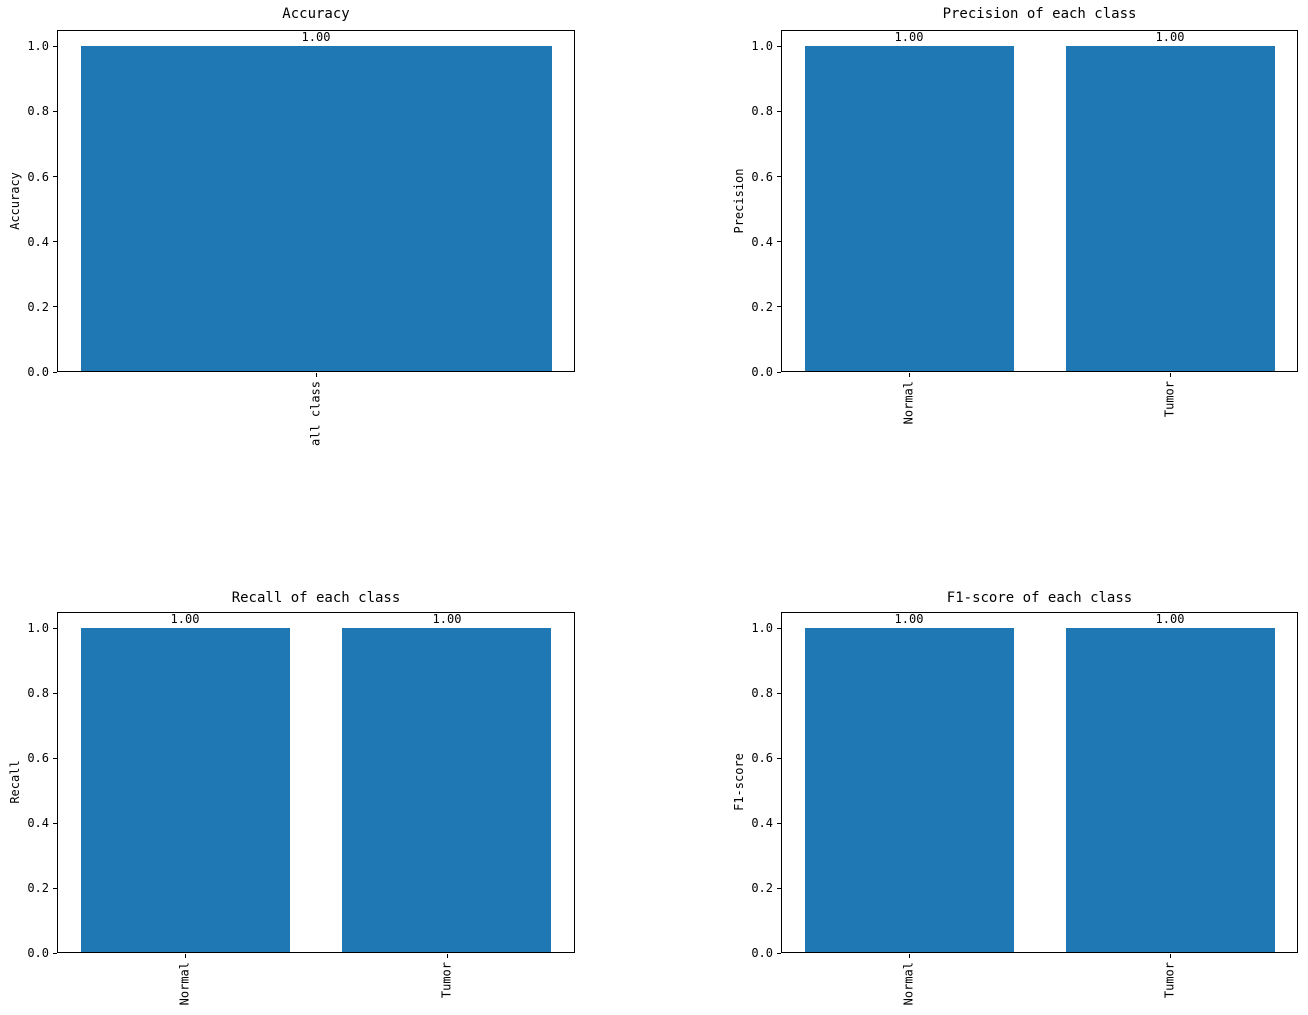  What do you see at coordinates (15, 782) in the screenshot?
I see `y-axis-label-recall: Recall` at bounding box center [15, 782].